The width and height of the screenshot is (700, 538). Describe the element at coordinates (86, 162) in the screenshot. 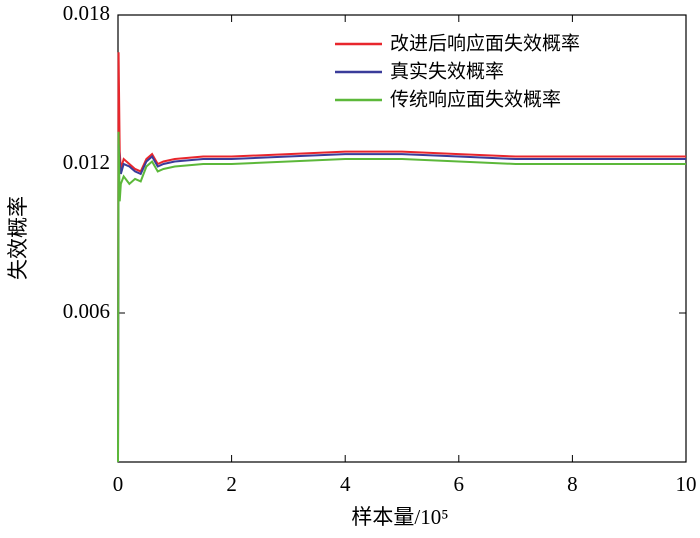

I see `y-tick-label: 0.012` at that location.